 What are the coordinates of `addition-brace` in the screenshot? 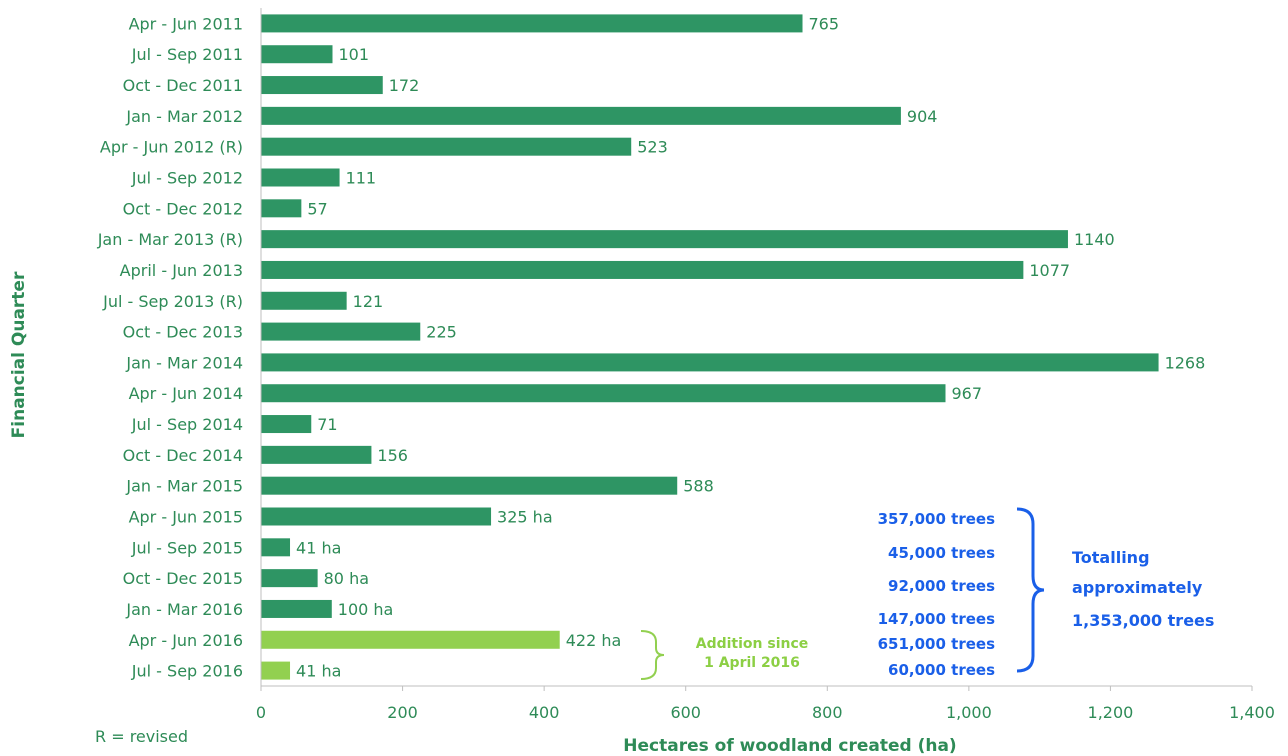 It's located at (652, 655).